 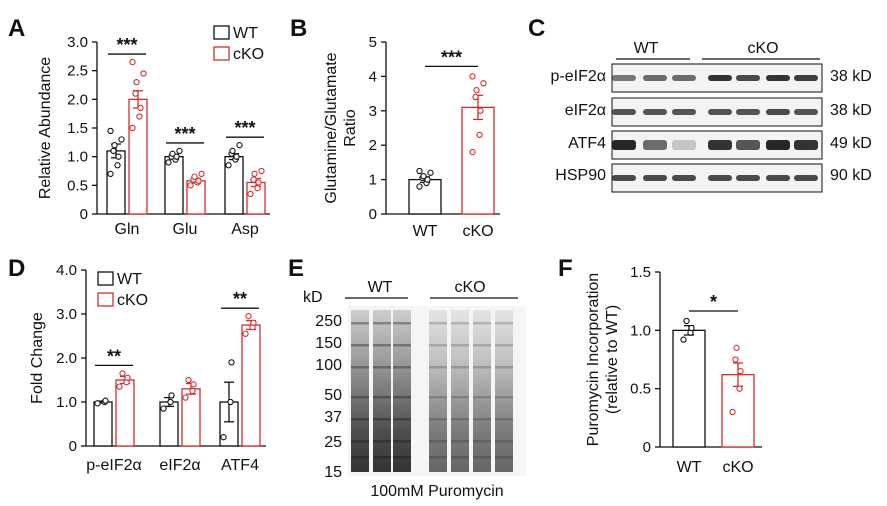 What do you see at coordinates (432, 391) in the screenshot?
I see `gel-e-lanes` at bounding box center [432, 391].